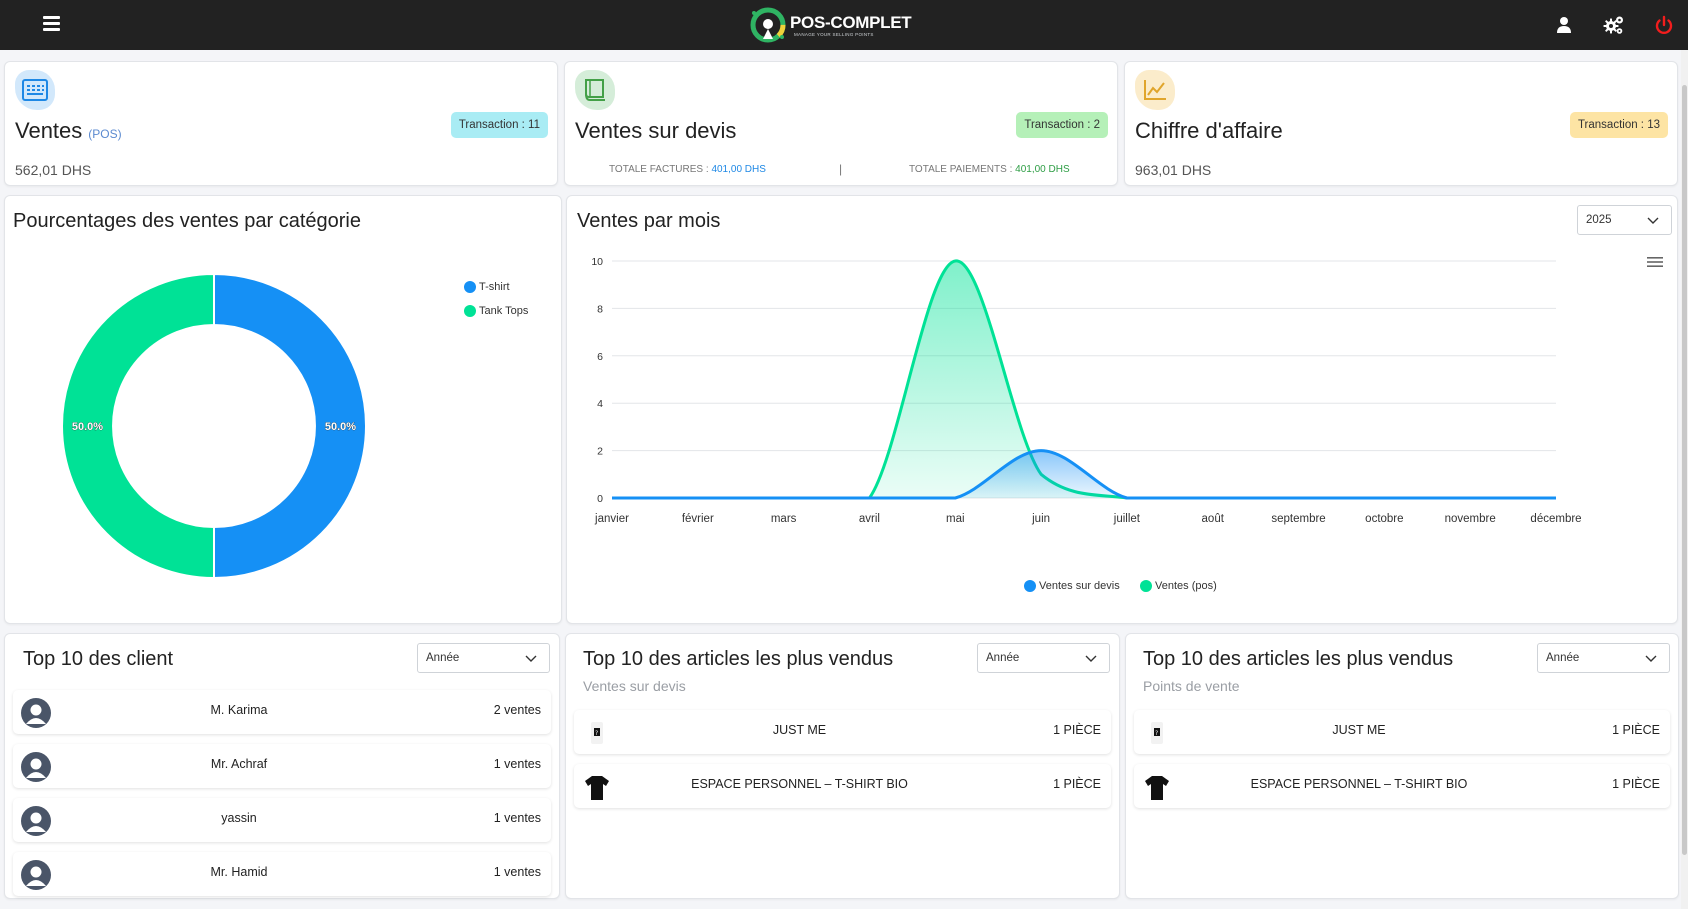 The height and width of the screenshot is (909, 1688). What do you see at coordinates (634, 686) in the screenshot?
I see `card-subtitle: Ventes sur devis` at bounding box center [634, 686].